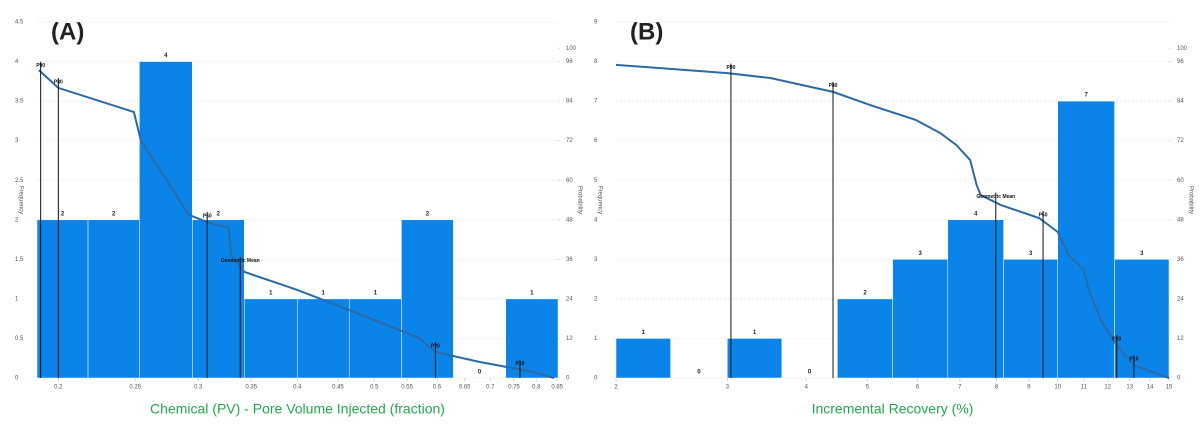  What do you see at coordinates (20, 200) in the screenshot?
I see `y-axis-title: Frequency` at bounding box center [20, 200].